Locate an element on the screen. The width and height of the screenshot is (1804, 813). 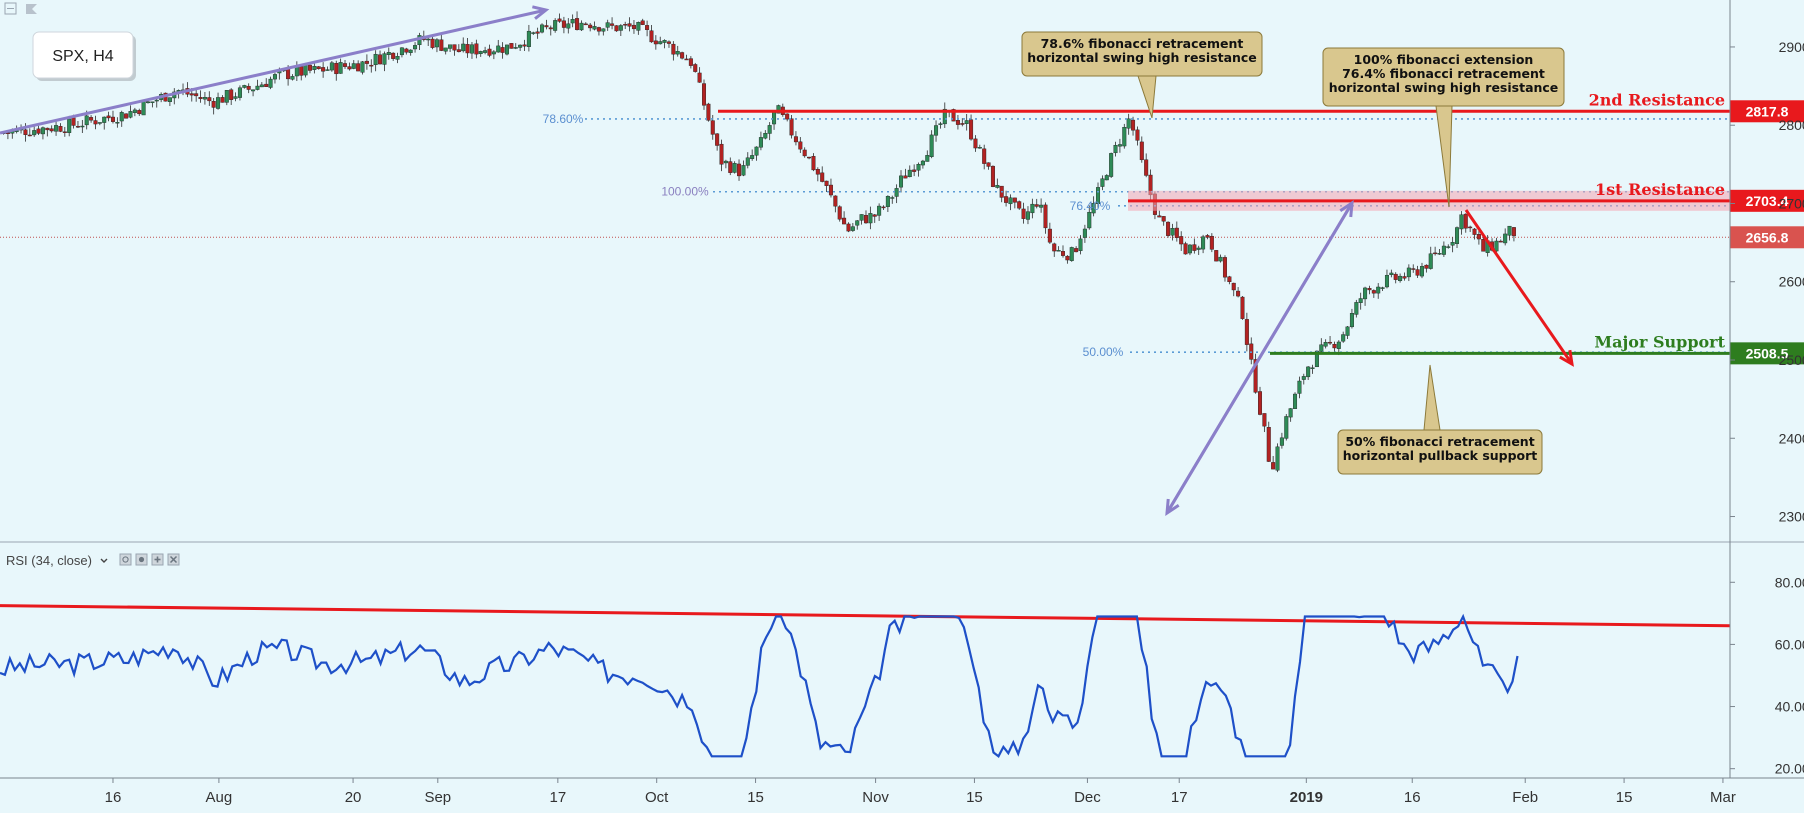
time-tick-label: 15 is located at coordinates (755, 797).